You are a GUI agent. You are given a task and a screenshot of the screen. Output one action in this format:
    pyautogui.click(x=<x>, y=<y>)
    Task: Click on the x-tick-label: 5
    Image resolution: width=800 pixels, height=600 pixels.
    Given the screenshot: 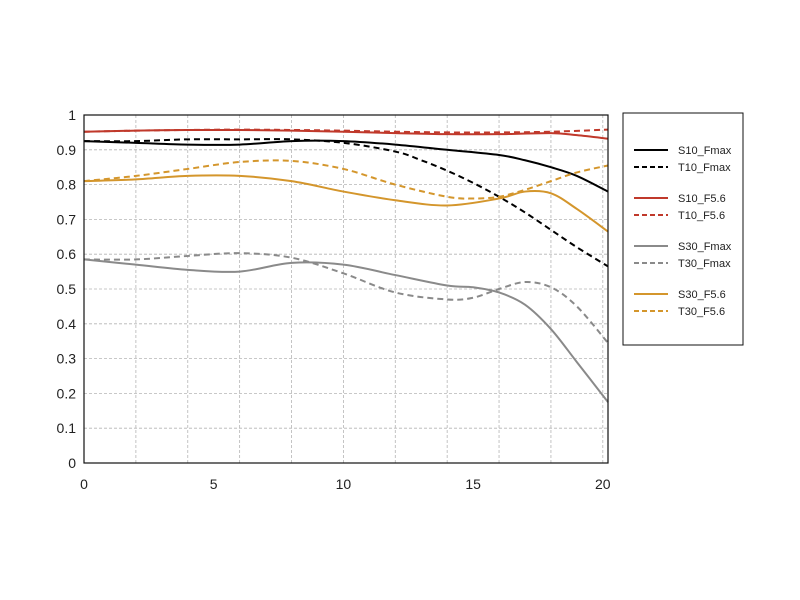 What is the action you would take?
    pyautogui.click(x=214, y=484)
    